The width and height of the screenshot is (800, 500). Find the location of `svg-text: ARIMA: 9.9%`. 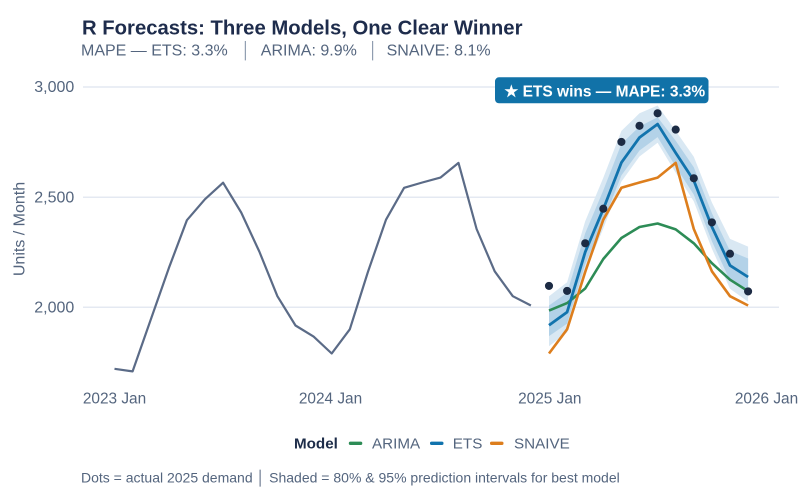

svg-text: ARIMA: 9.9% is located at coordinates (309, 51).